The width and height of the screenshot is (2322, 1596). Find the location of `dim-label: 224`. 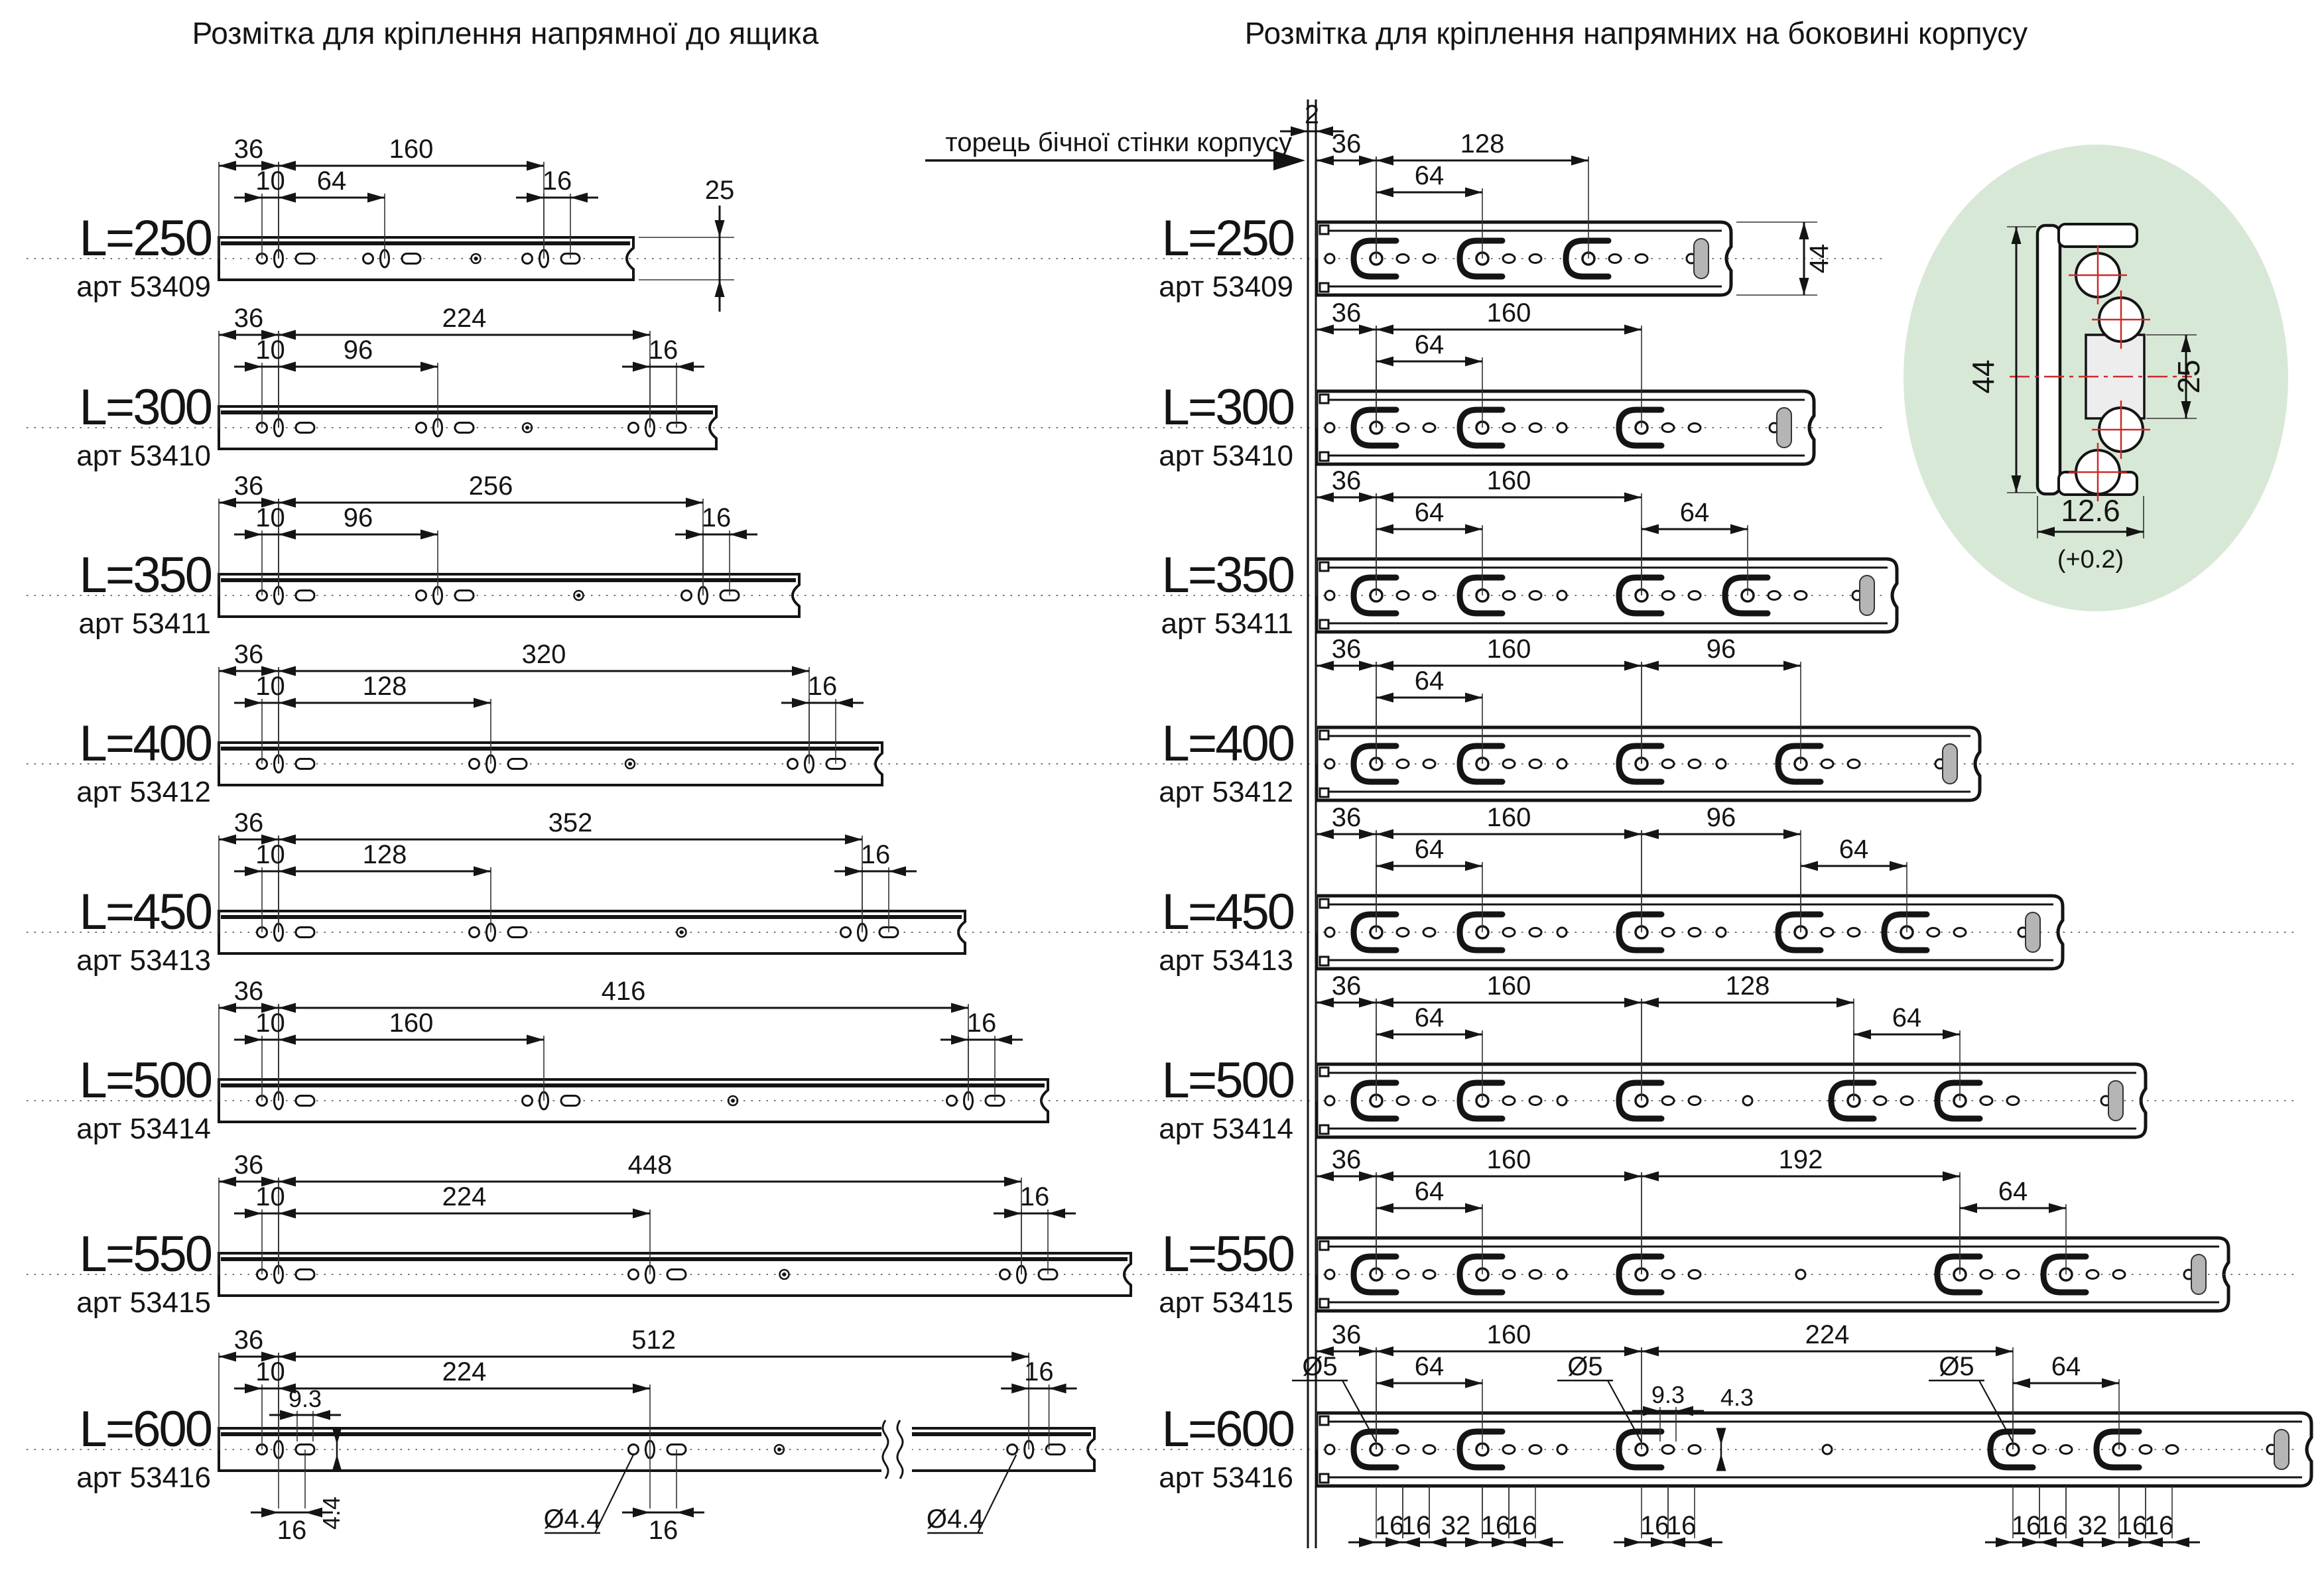

dim-label: 224 is located at coordinates (464, 318).